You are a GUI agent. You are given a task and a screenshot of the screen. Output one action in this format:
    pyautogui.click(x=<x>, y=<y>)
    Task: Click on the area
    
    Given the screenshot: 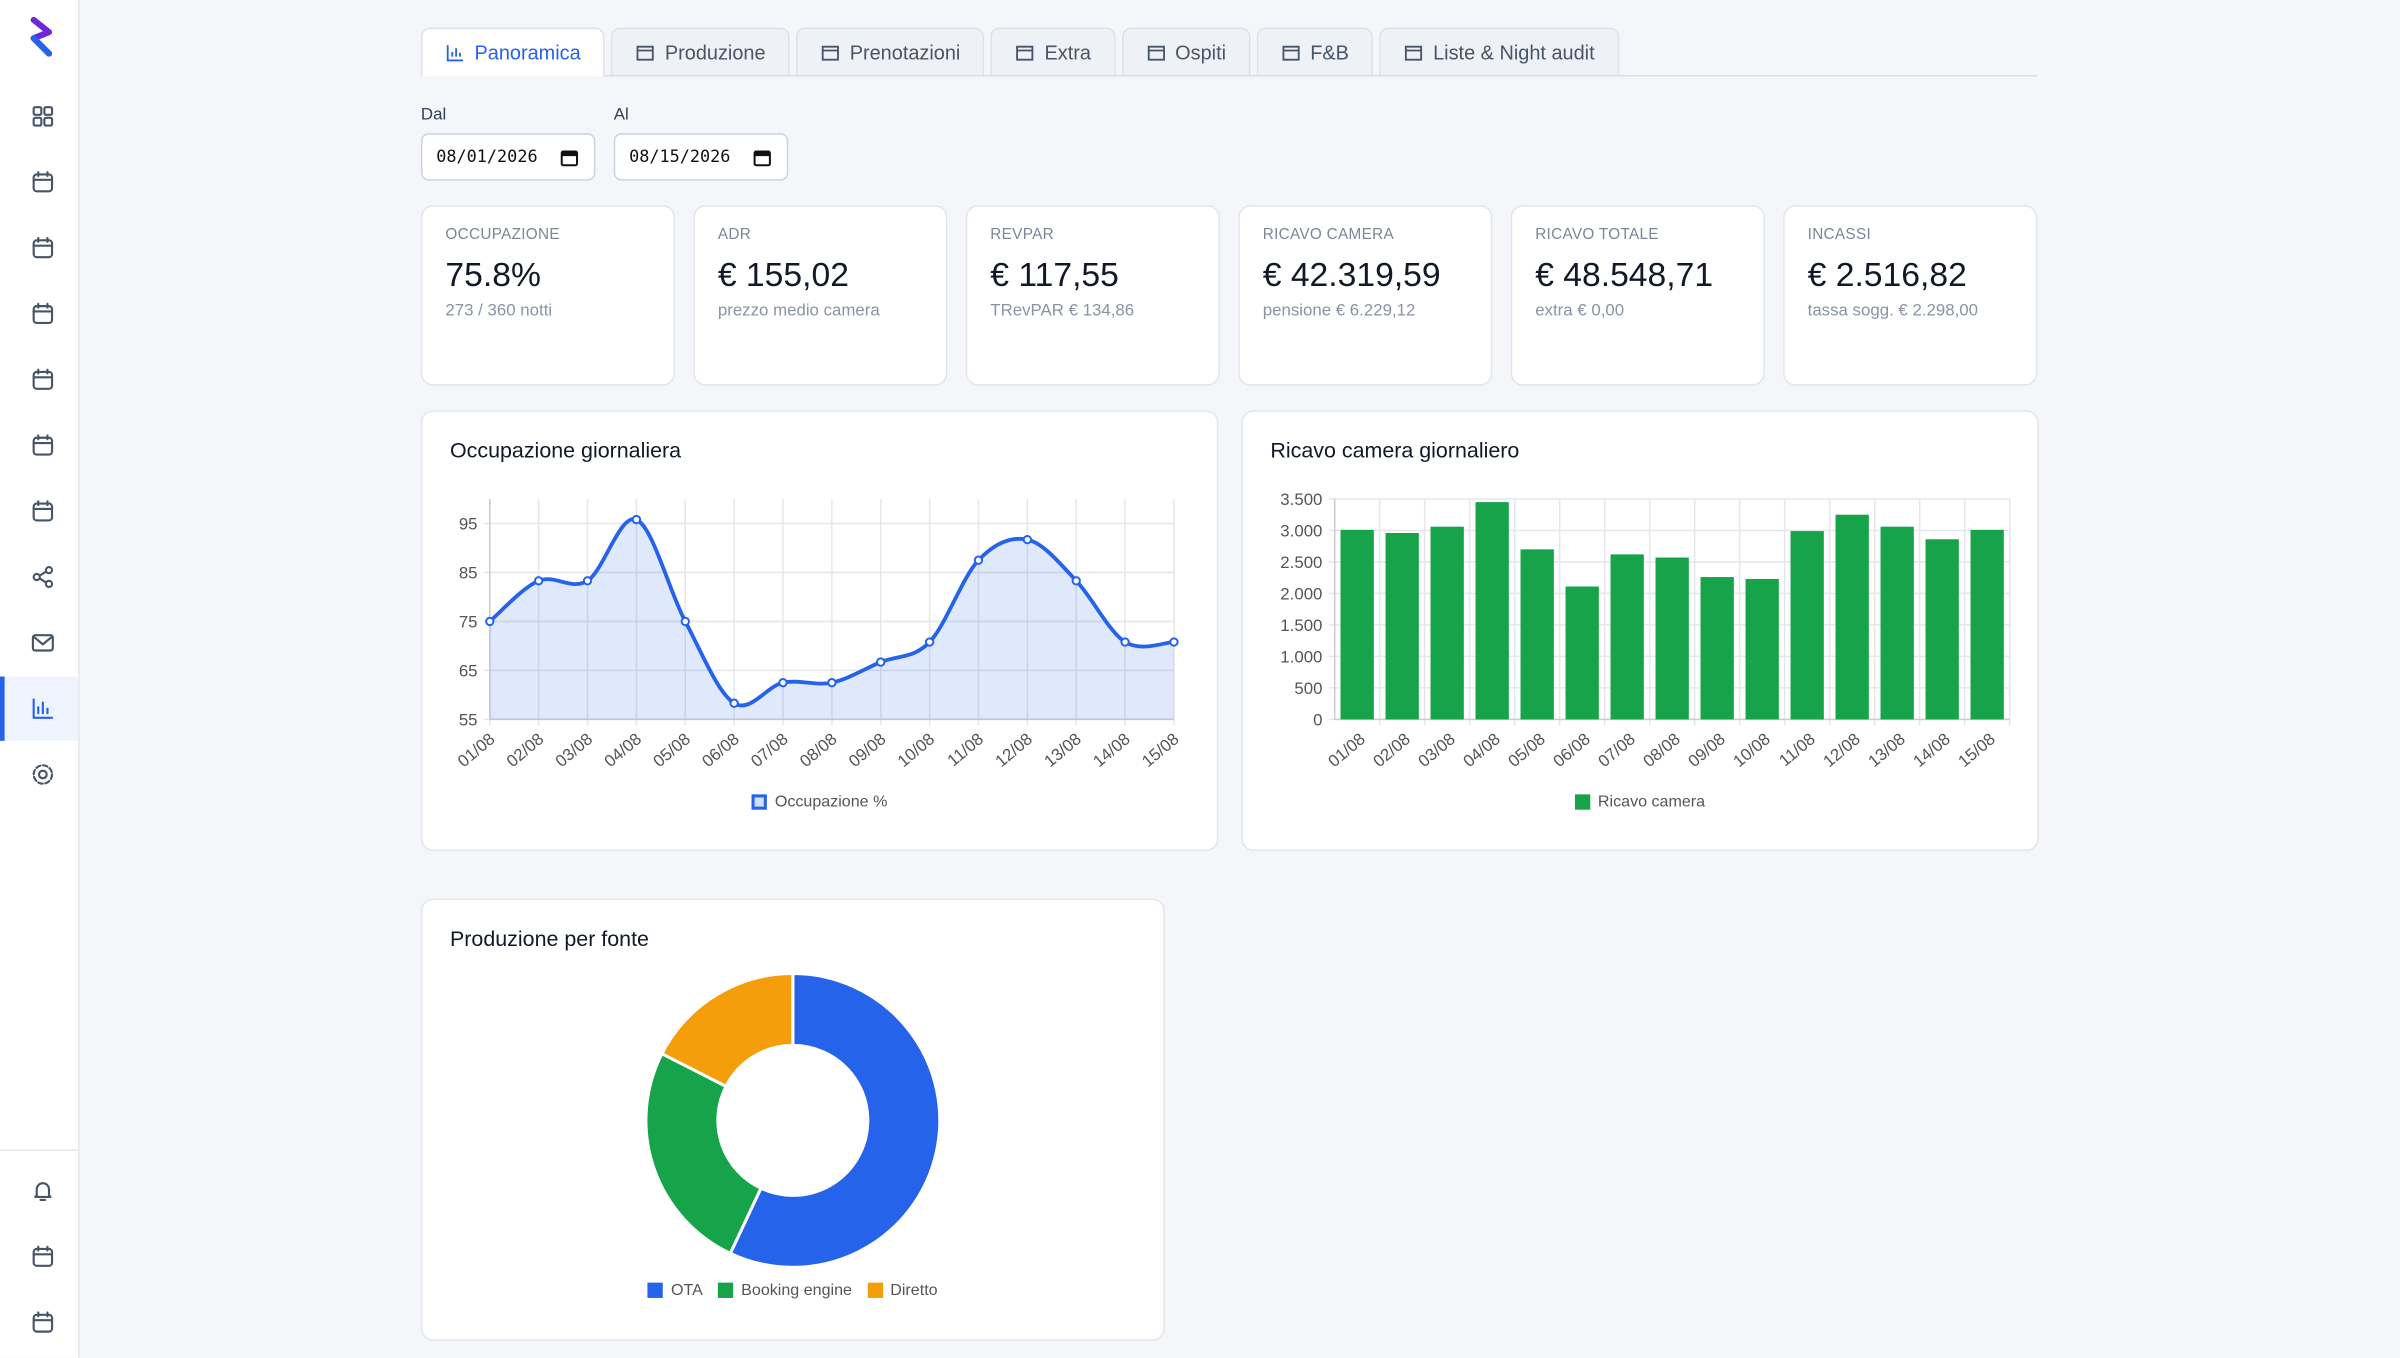 What is the action you would take?
    pyautogui.click(x=831, y=619)
    